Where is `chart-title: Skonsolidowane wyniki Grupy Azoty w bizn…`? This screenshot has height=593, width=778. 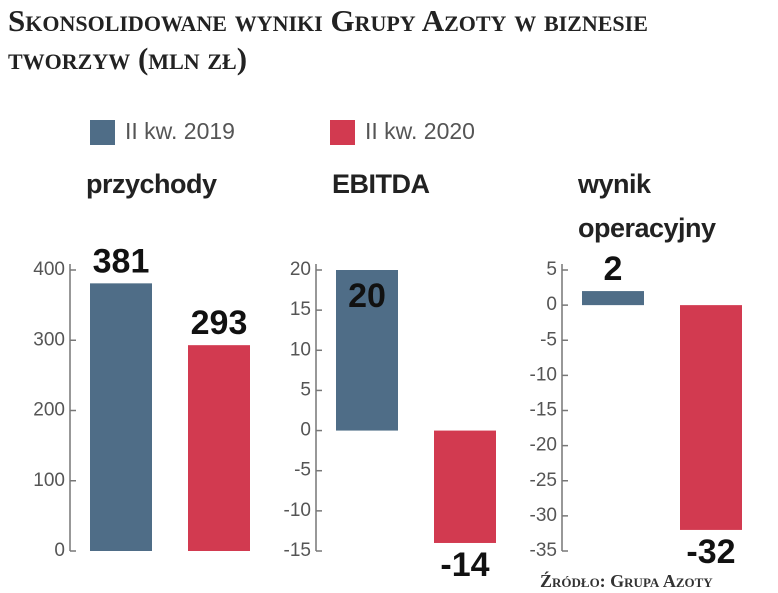 chart-title: Skonsolidowane wyniki Grupy Azoty w bizn… is located at coordinates (328, 39).